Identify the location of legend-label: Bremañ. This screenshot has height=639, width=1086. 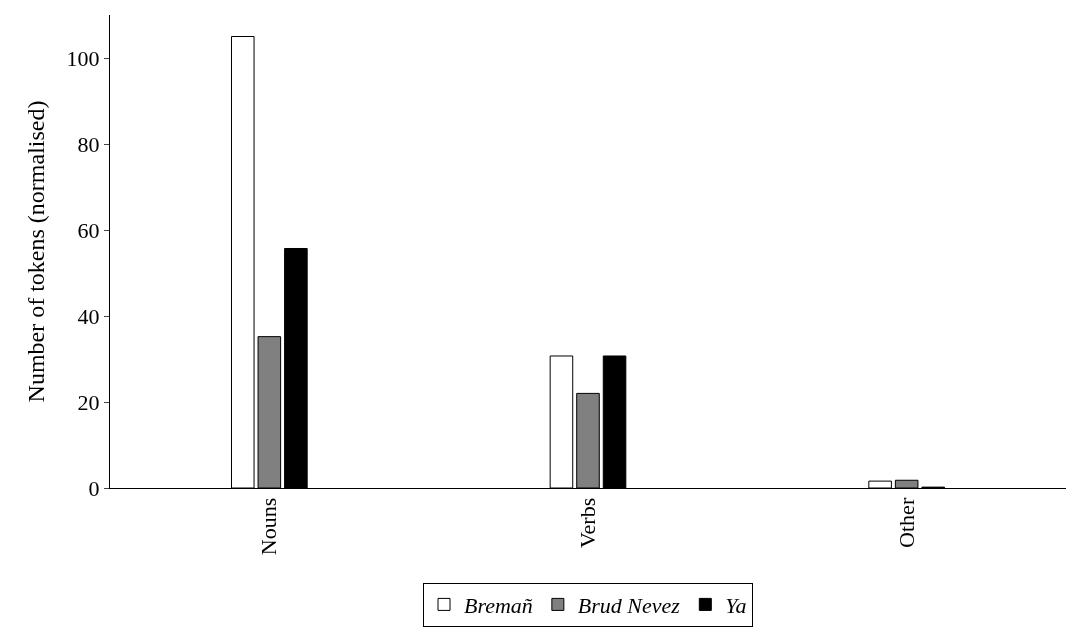
(498, 605).